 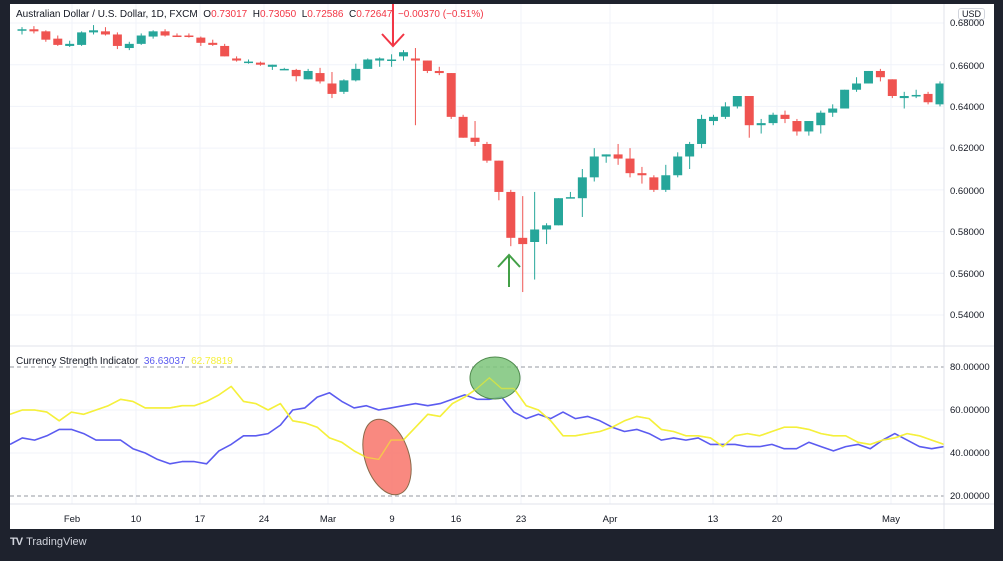 I want to click on time-tick: 20, so click(x=777, y=519).